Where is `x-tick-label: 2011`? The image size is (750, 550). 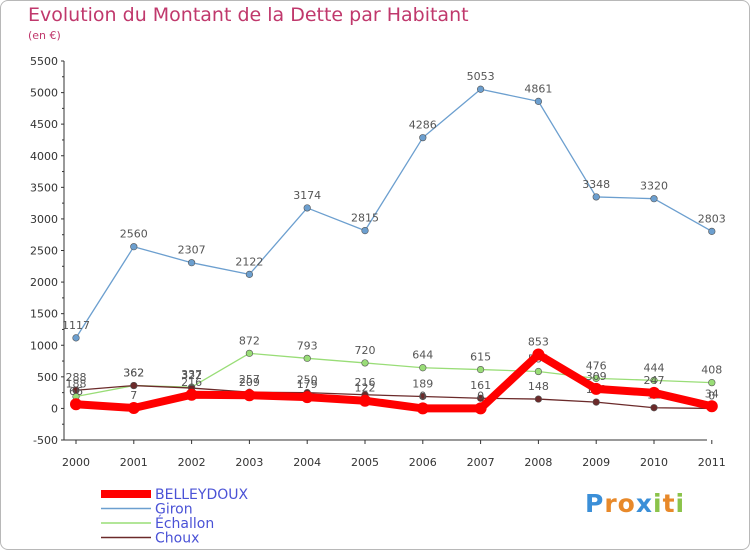
x-tick-label: 2011 is located at coordinates (712, 462).